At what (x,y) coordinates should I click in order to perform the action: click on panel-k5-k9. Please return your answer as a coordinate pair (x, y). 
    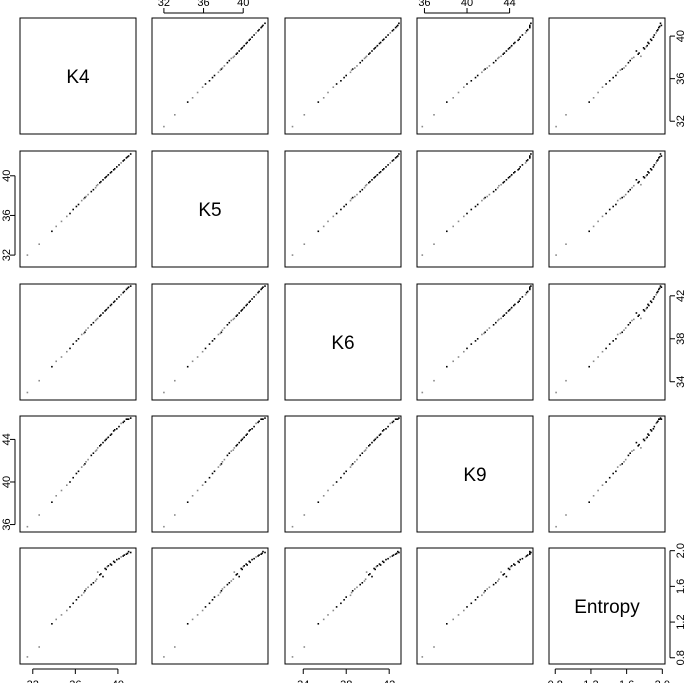
    Looking at the image, I should click on (475, 209).